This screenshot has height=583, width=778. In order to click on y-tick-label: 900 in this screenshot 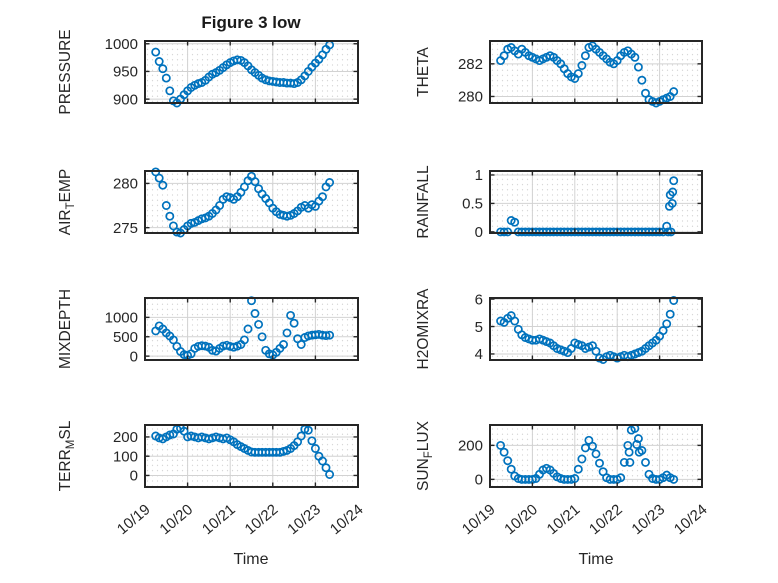, I will do `click(125, 99)`.